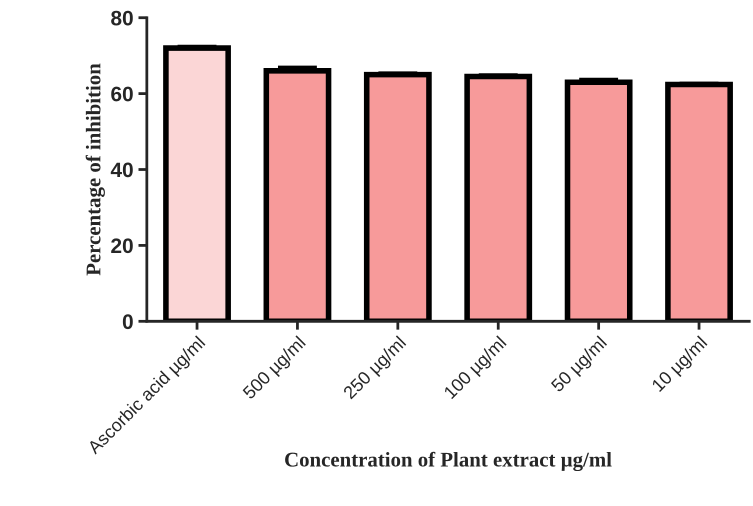 Image resolution: width=753 pixels, height=506 pixels. What do you see at coordinates (122, 246) in the screenshot?
I see `y-tick-label: 20` at bounding box center [122, 246].